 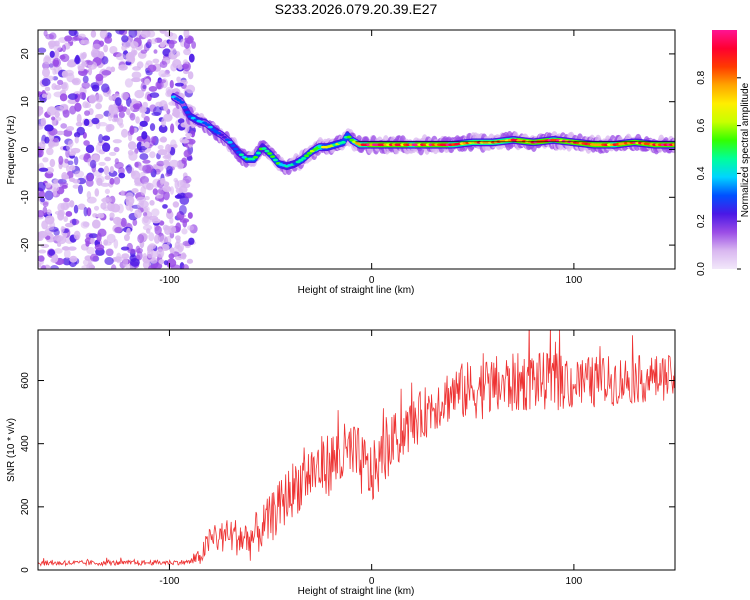 I want to click on colorbar-scale, so click(x=724, y=149).